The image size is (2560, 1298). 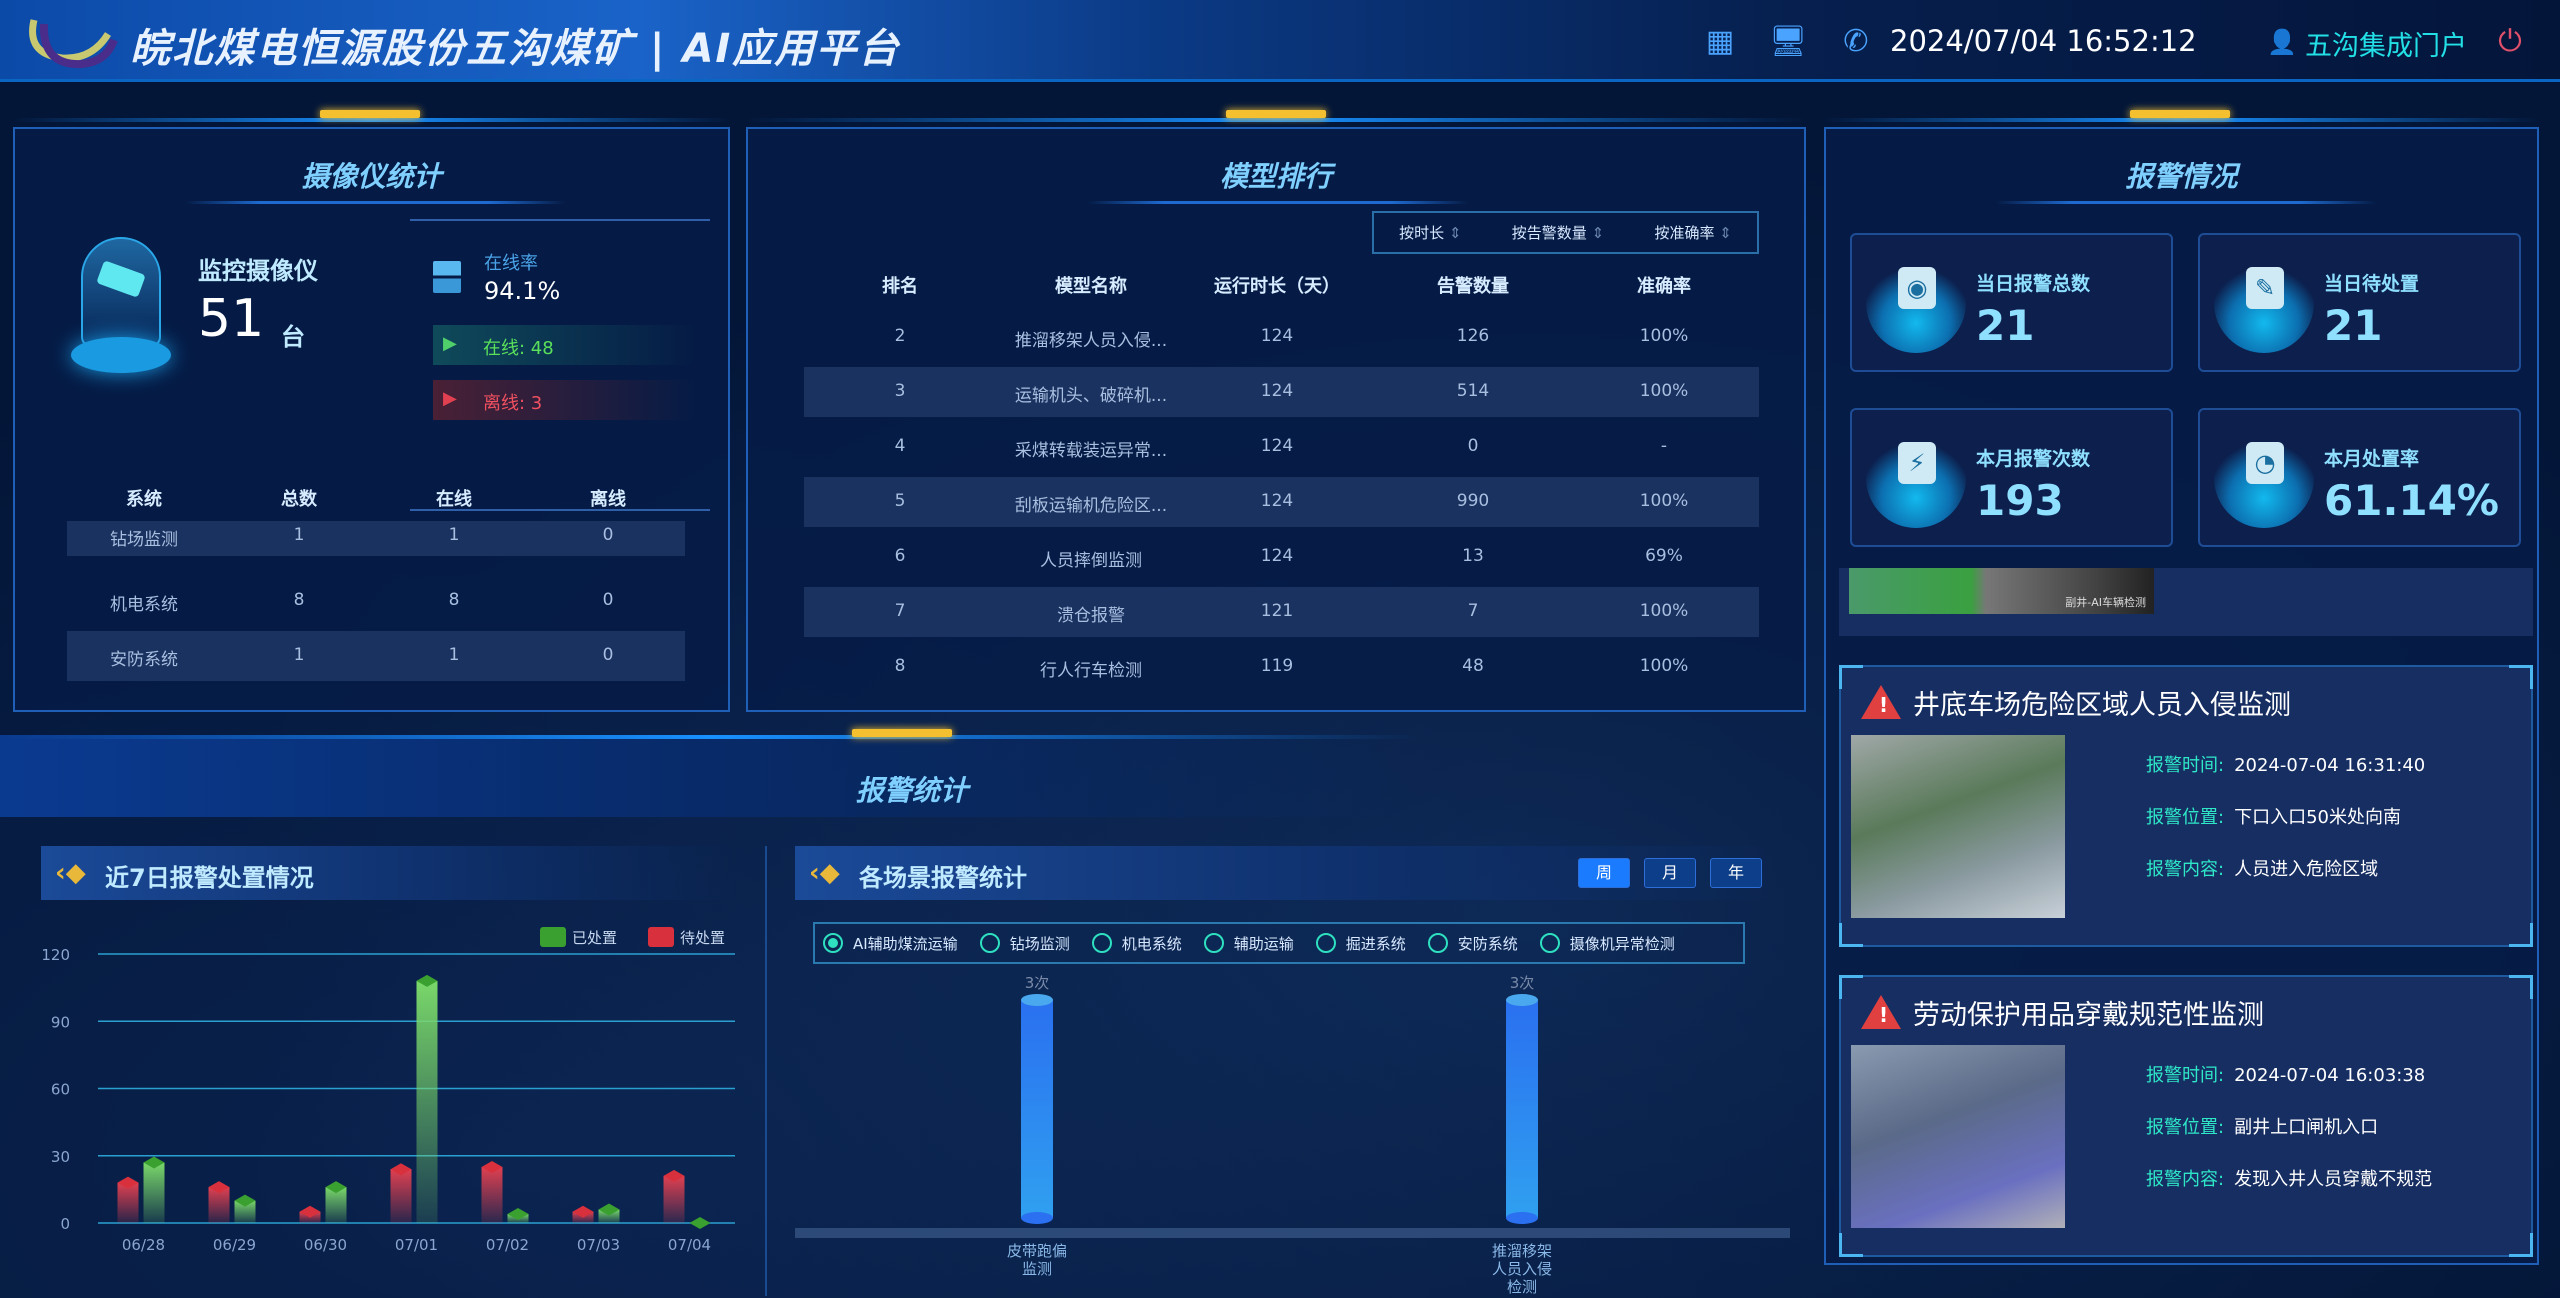 What do you see at coordinates (2033, 459) in the screenshot?
I see `stat-label: 本月报警次数` at bounding box center [2033, 459].